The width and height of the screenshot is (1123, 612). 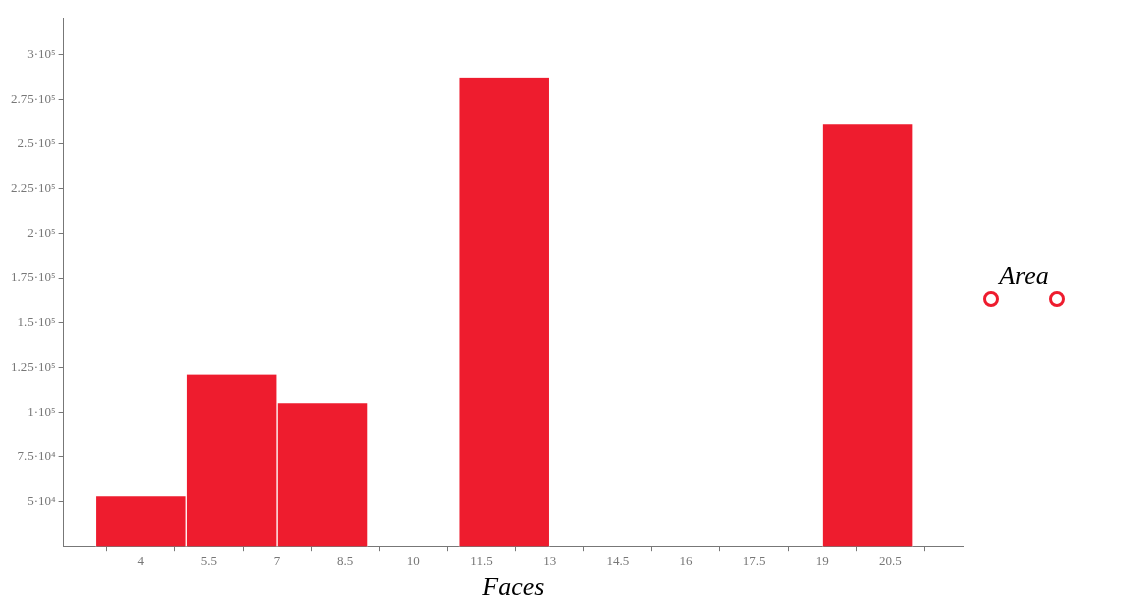 I want to click on y-tick-label: 2.75·10⁵, so click(x=33, y=98).